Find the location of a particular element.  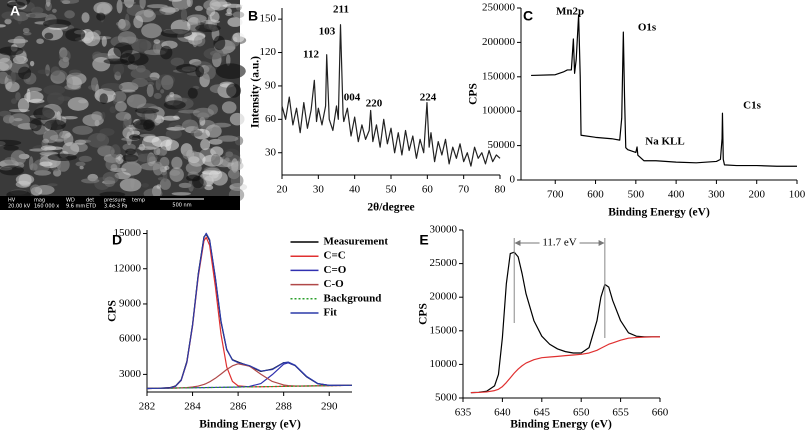

x-tick-label: 30 is located at coordinates (319, 190).